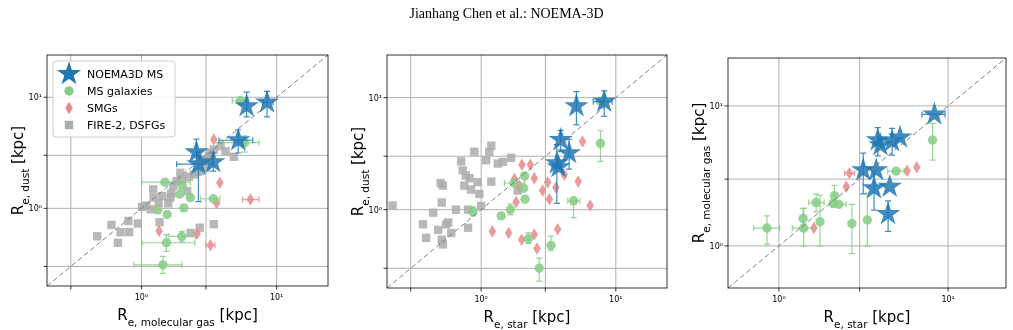  I want to click on legend-label: MS galaxies, so click(120, 91).